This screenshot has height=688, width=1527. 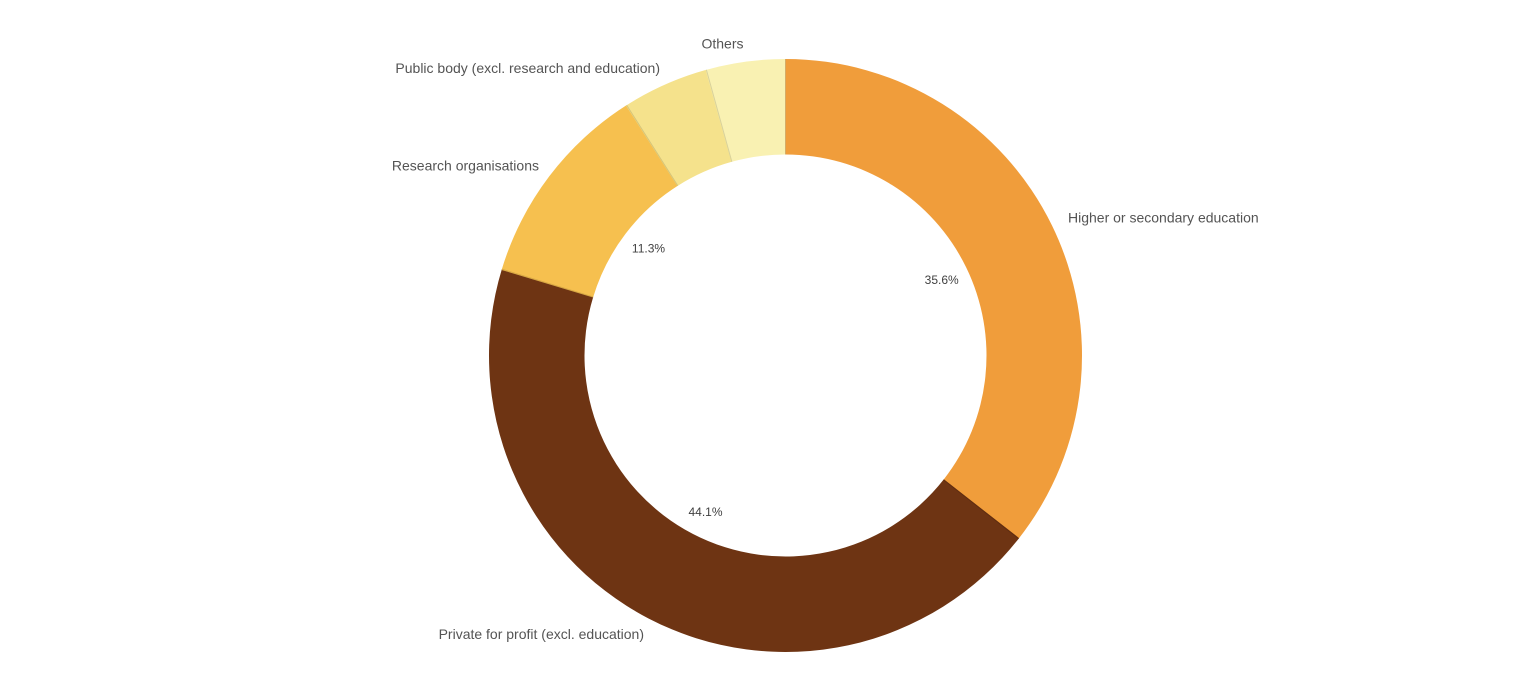 I want to click on svg-text: Others, so click(x=722, y=44).